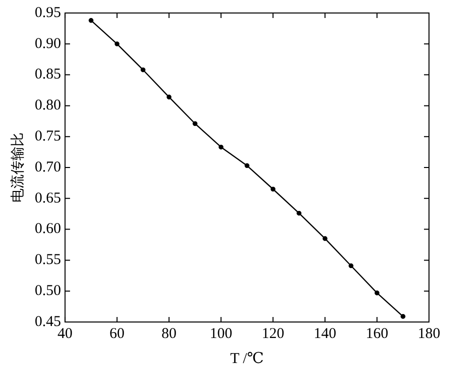 The image size is (469, 374). What do you see at coordinates (48, 106) in the screenshot?
I see `y-tick-label: 0.80` at bounding box center [48, 106].